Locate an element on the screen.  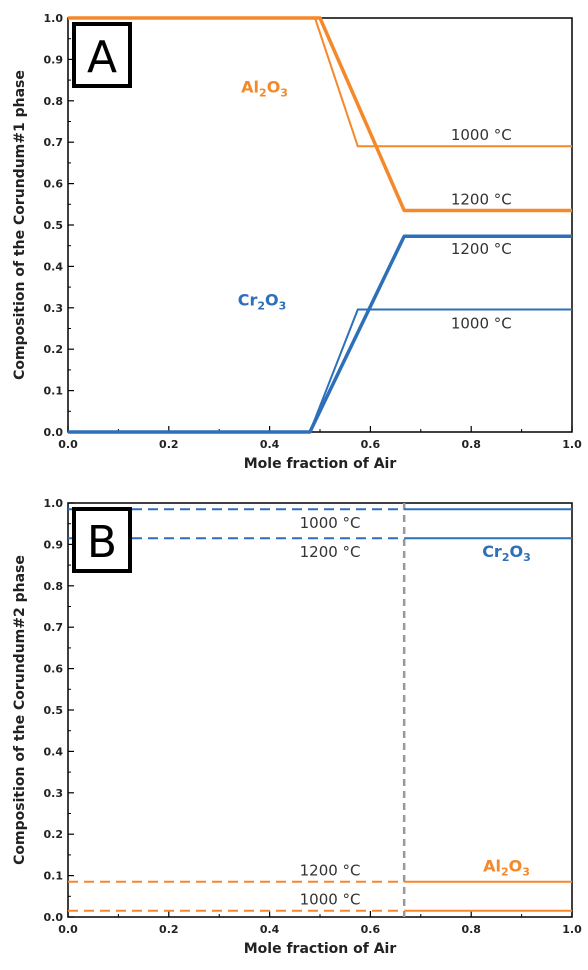
y-axis-label: Composition of the Corundum#2 phase is located at coordinates (20, 710).